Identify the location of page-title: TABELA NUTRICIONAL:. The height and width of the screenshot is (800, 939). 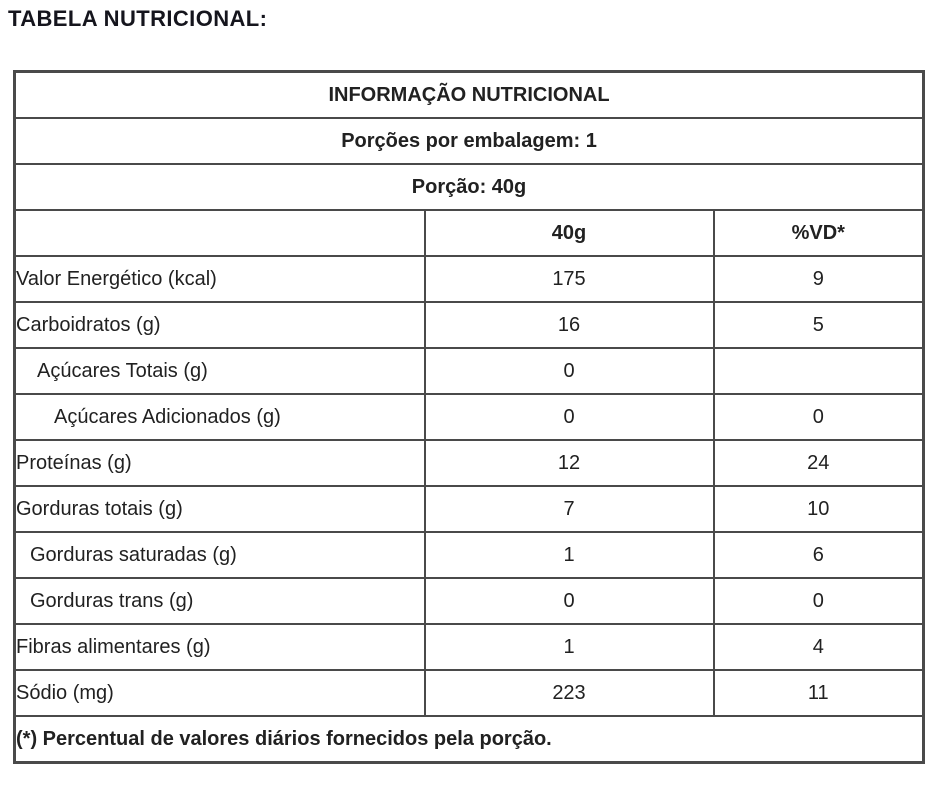
(138, 18).